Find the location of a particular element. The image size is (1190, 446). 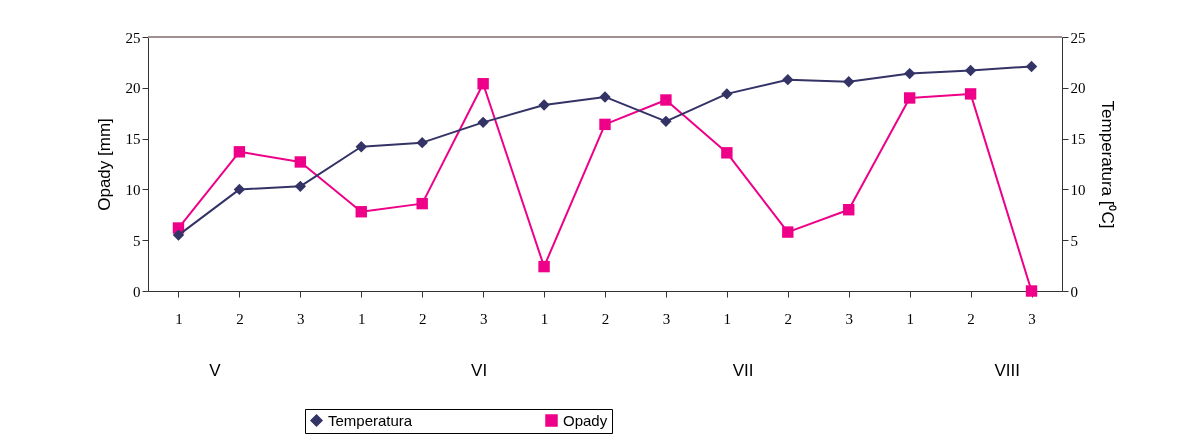

y2-tick-label: 10 is located at coordinates (1078, 189).